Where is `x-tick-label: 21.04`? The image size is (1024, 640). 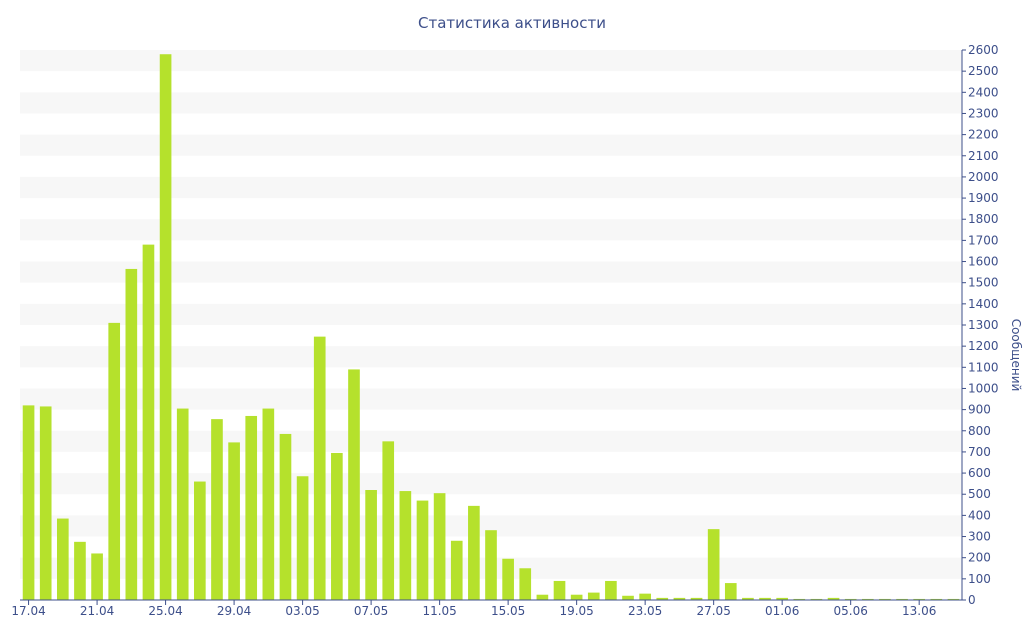 x-tick-label: 21.04 is located at coordinates (97, 611).